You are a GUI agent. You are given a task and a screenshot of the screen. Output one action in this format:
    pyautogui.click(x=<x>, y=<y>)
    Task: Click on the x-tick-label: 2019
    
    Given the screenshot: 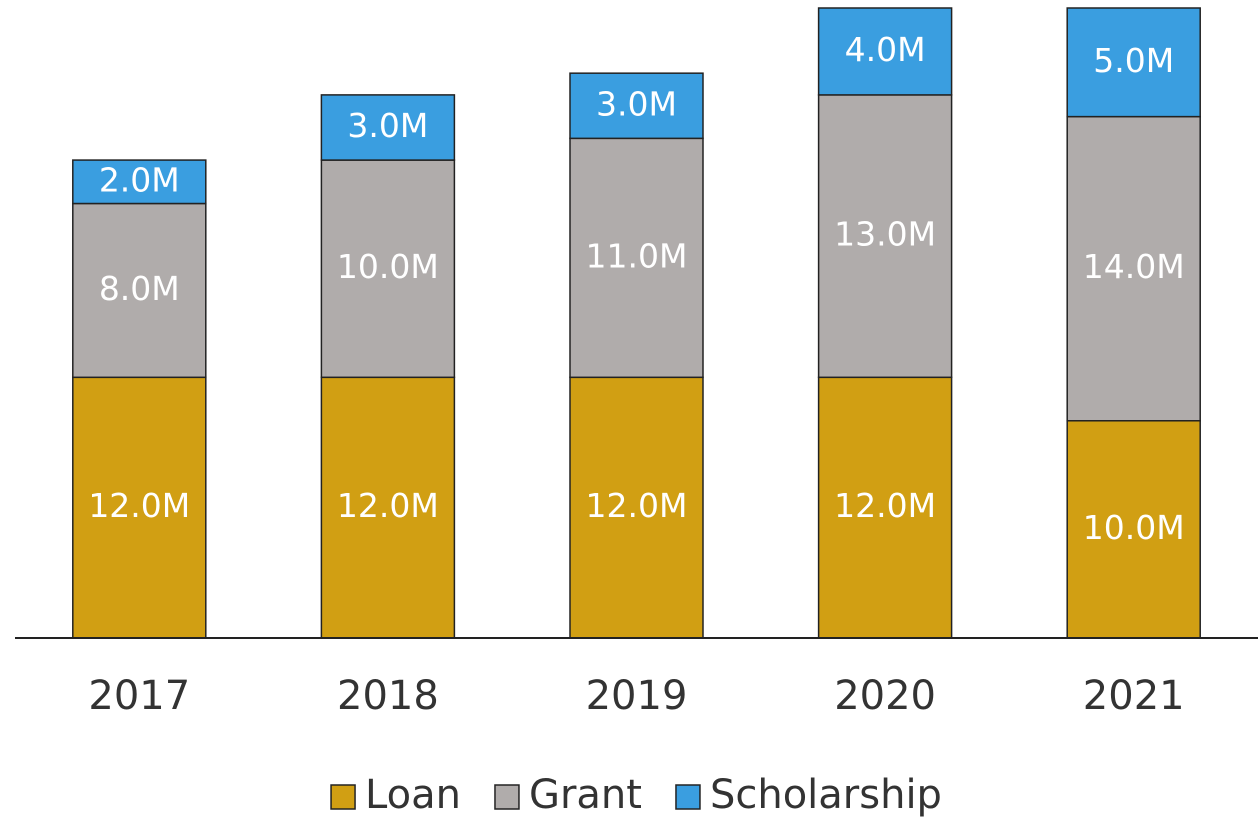 What is the action you would take?
    pyautogui.click(x=637, y=696)
    